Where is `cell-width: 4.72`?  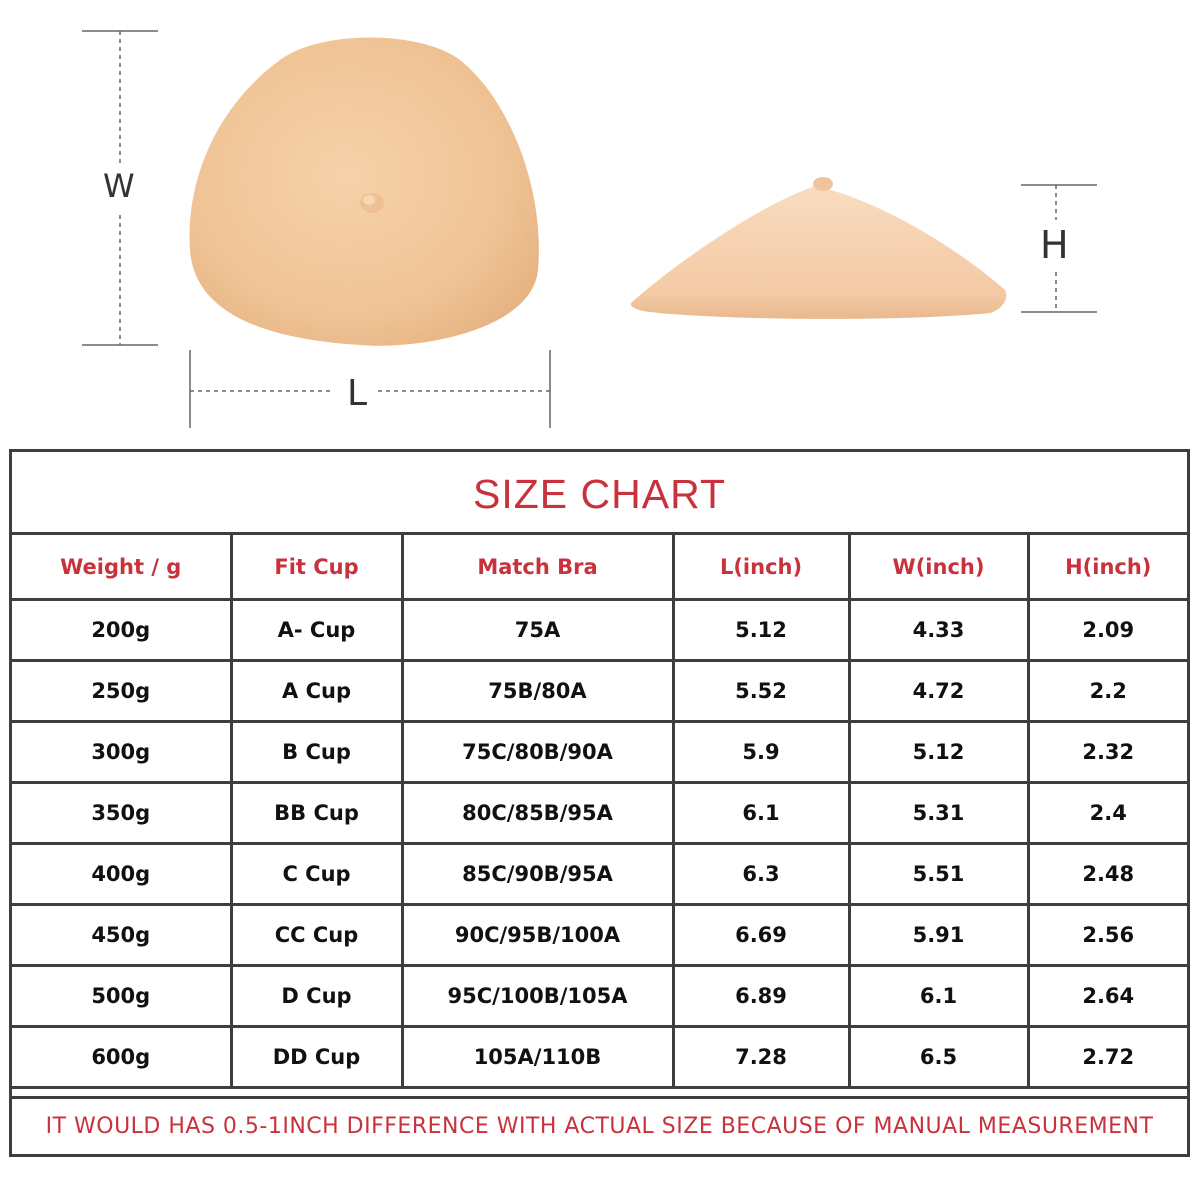 cell-width: 4.72 is located at coordinates (938, 691).